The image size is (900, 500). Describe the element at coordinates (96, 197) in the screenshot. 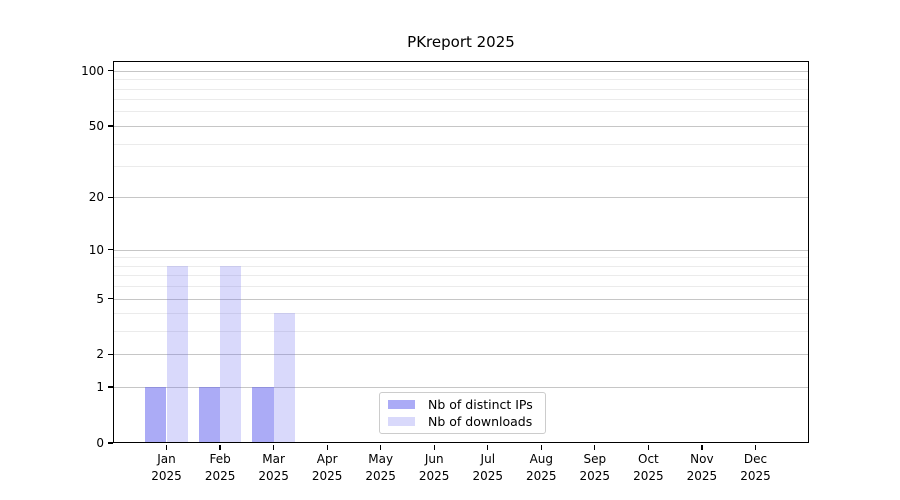

I see `y-axis-tick-label: 20` at that location.